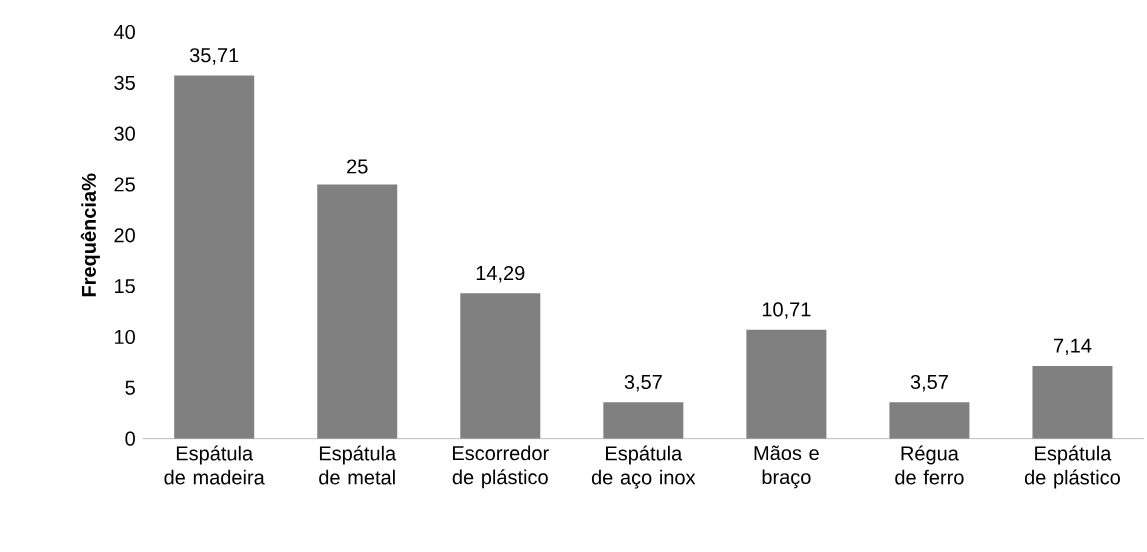 The height and width of the screenshot is (552, 1147). Describe the element at coordinates (1072, 467) in the screenshot. I see `x-tick-label: Espátula de plástico` at that location.